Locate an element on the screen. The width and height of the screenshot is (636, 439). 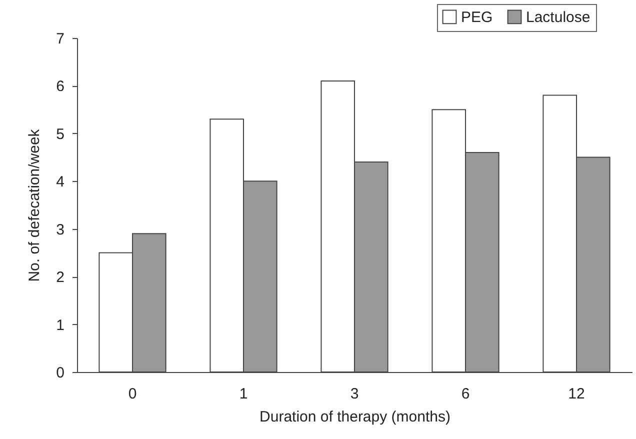
x-tick-label: 6 is located at coordinates (465, 394).